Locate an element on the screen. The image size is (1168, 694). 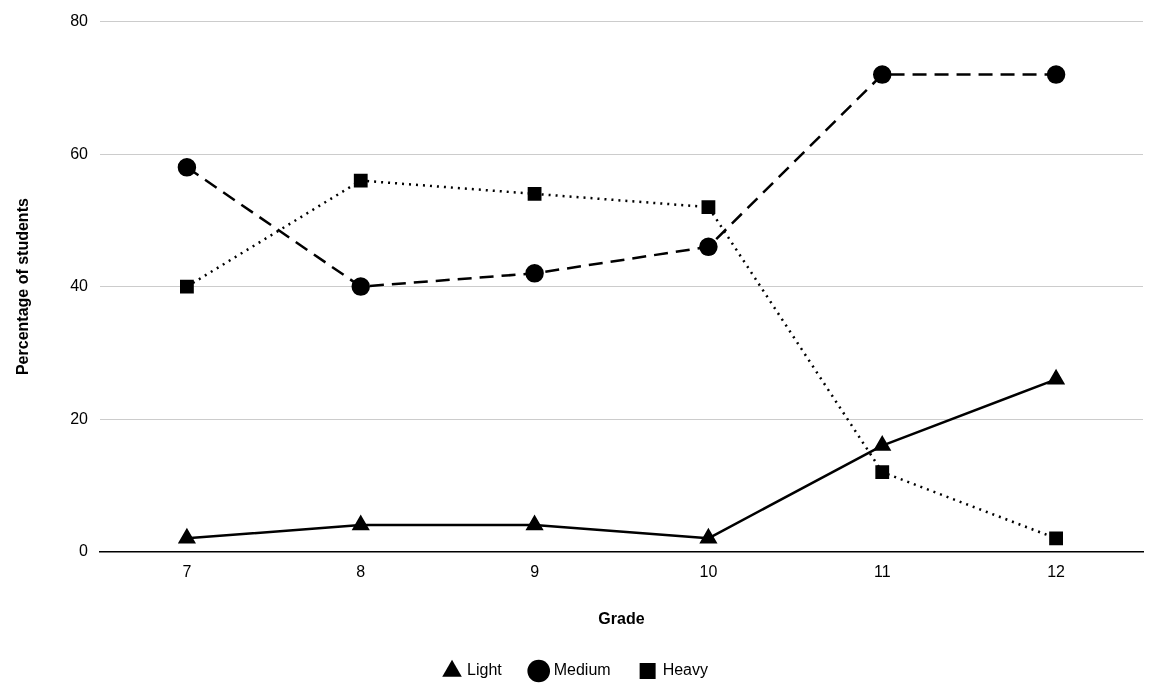
y-tick-label: 0 is located at coordinates (84, 551).